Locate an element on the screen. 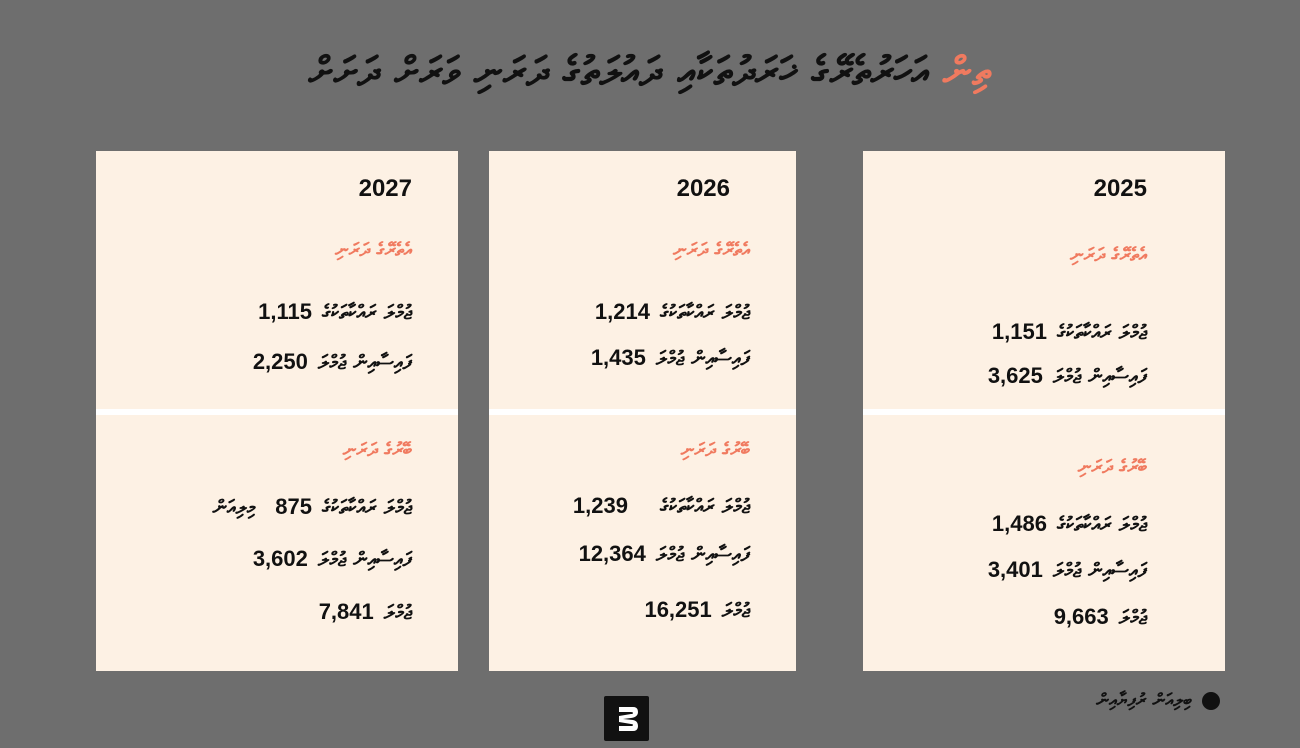  foreign-interest-row: ފައިސާއިން ޖުމްލަ 3,401 is located at coordinates (1067, 570).